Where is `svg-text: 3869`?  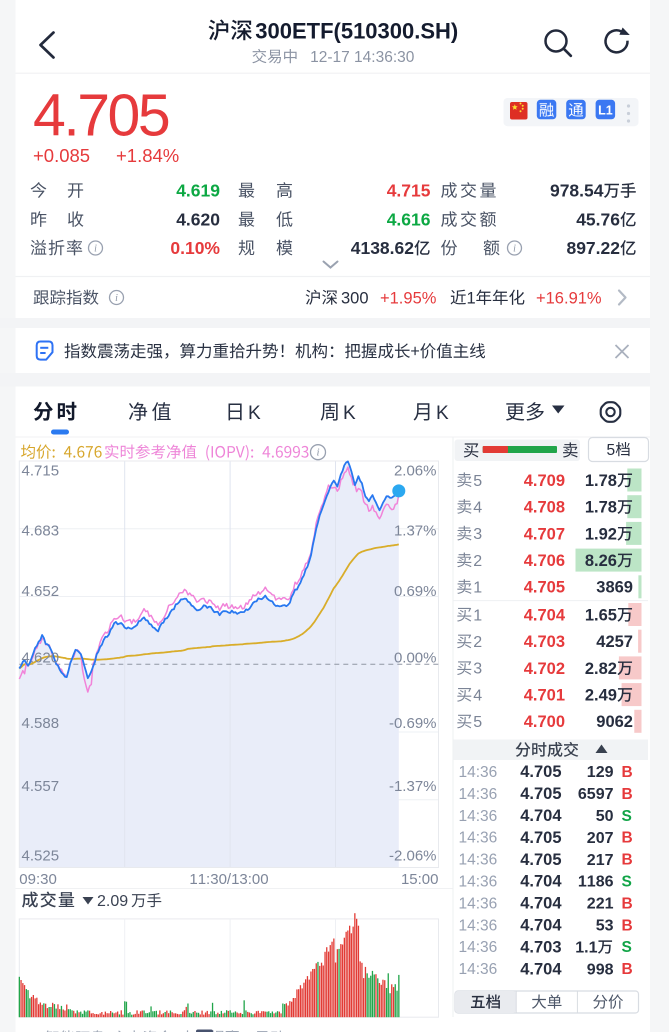
svg-text: 3869 is located at coordinates (614, 588).